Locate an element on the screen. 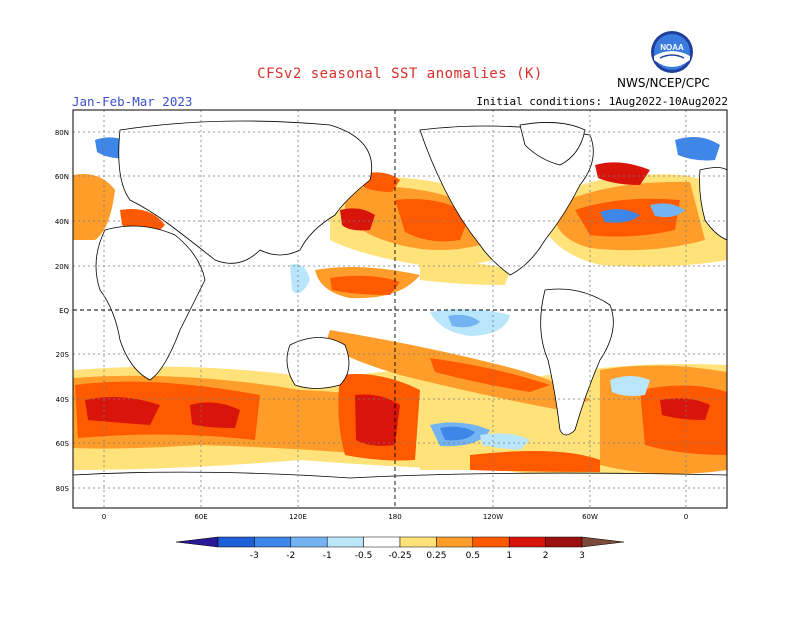 Image resolution: width=800 pixels, height=618 pixels. lat-label: 40N is located at coordinates (62, 222).